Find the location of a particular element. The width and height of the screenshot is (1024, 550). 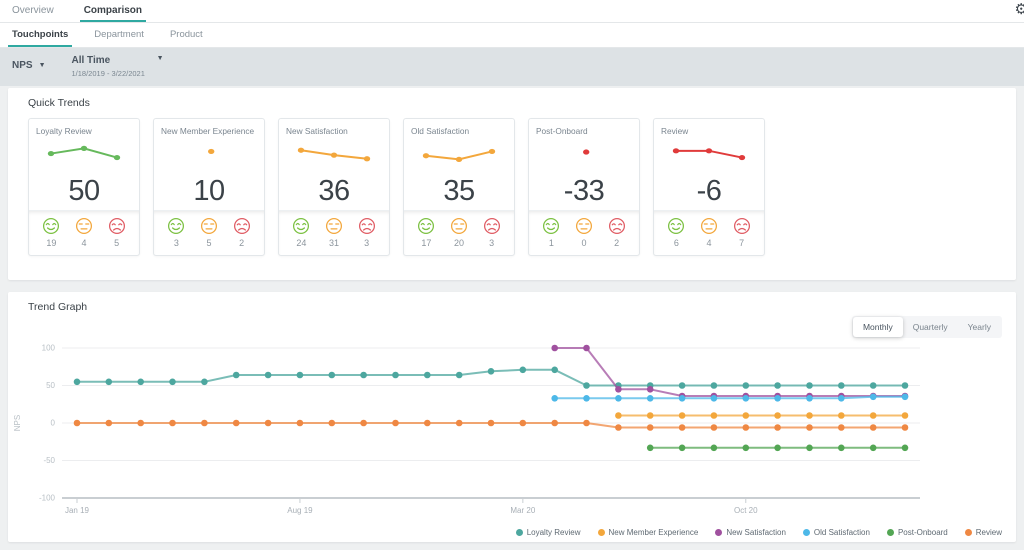

trend-card: Loyalty Review 50 19 is located at coordinates (84, 187).